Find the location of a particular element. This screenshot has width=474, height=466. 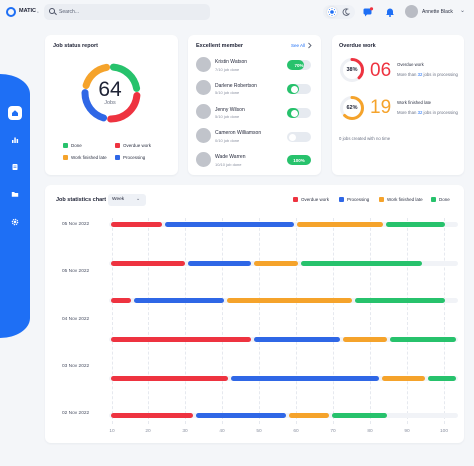

home-icon is located at coordinates (15, 113).